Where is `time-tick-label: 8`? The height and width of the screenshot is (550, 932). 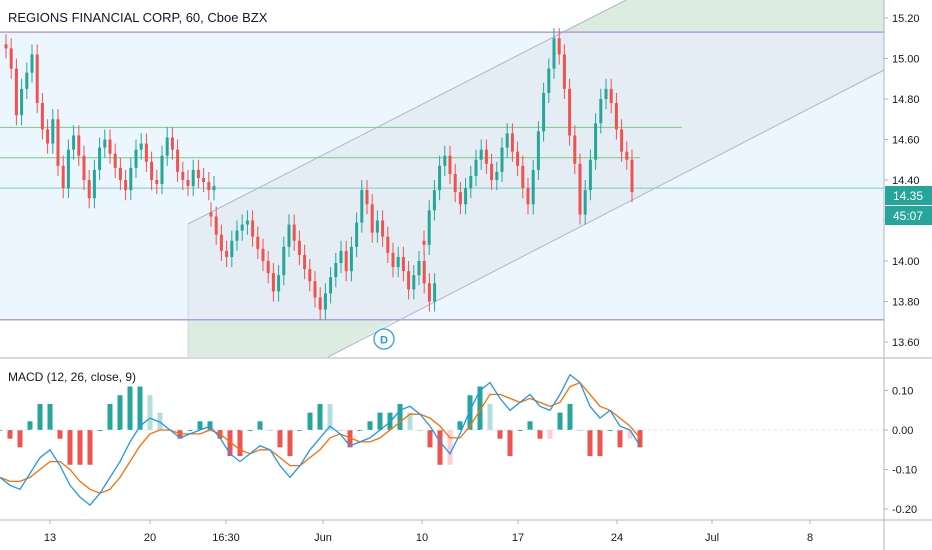
time-tick-label: 8 is located at coordinates (810, 538).